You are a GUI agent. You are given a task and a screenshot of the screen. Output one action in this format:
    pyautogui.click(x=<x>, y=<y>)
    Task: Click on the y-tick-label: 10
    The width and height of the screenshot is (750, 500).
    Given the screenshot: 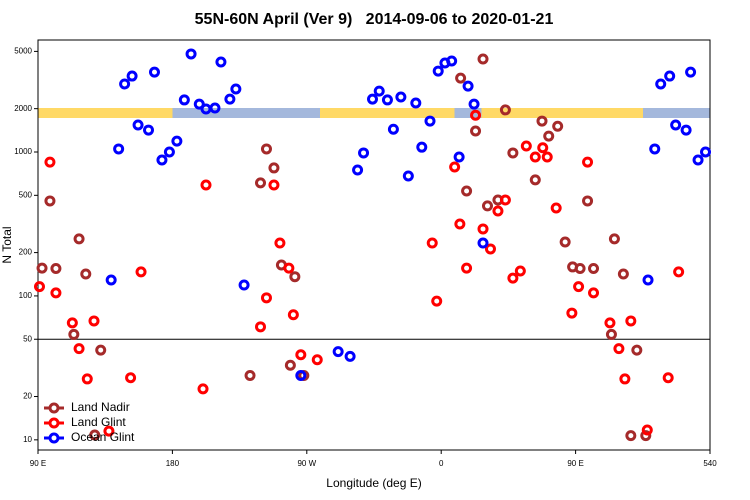 What is the action you would take?
    pyautogui.click(x=27, y=439)
    